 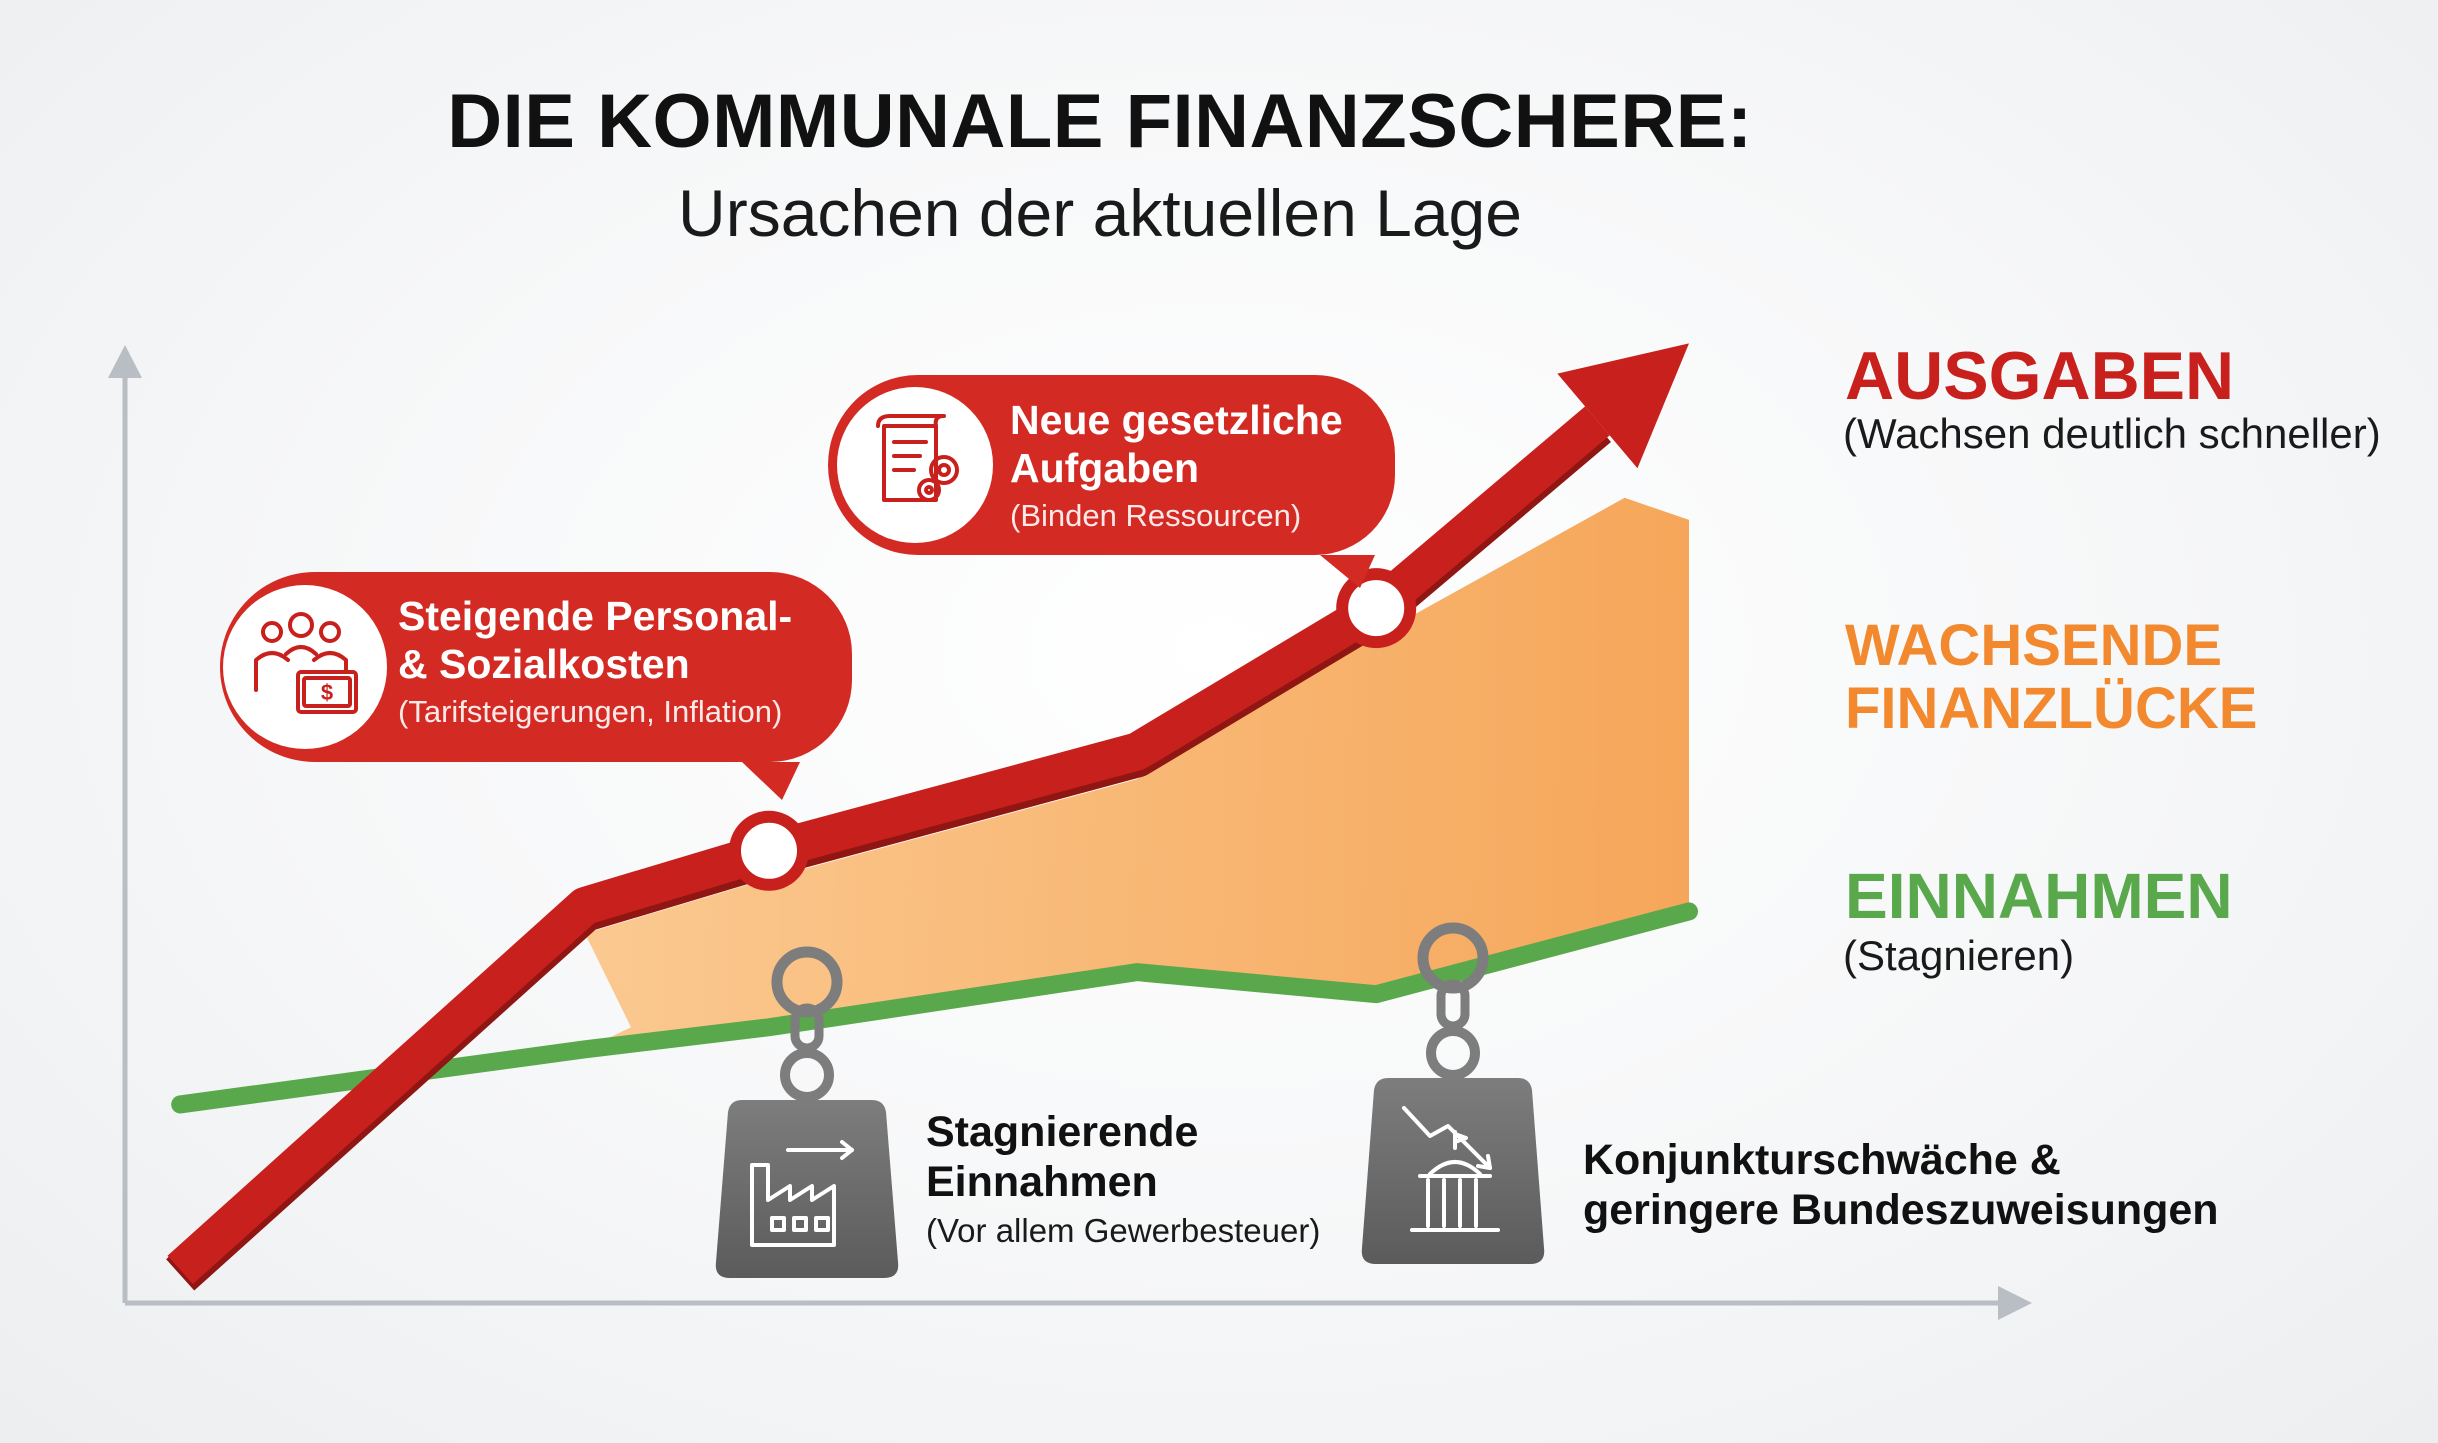 I want to click on callout-title-line1: Neue gesetzliche, so click(x=1176, y=420).